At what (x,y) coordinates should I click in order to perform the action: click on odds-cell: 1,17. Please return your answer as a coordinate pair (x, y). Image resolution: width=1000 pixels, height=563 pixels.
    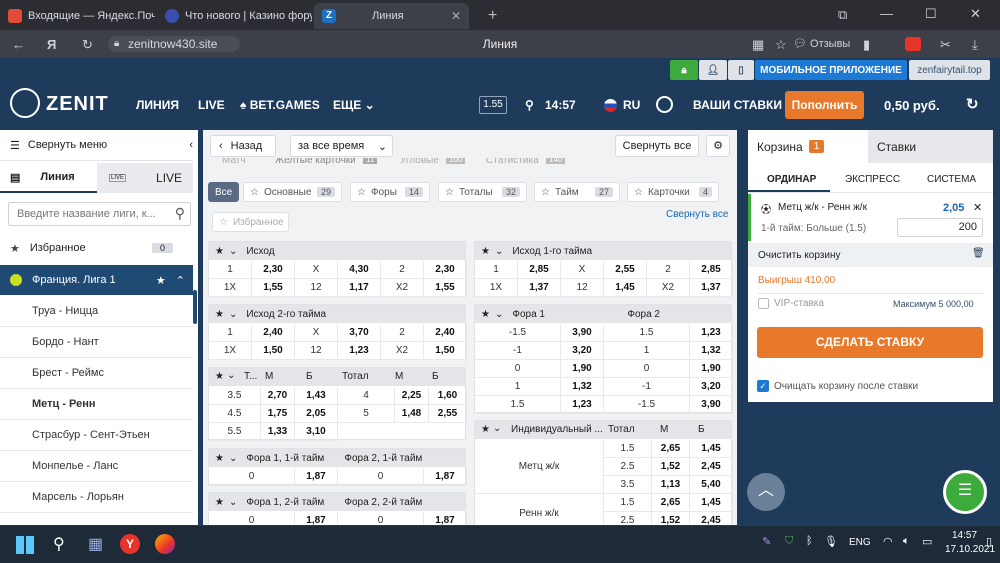
    Looking at the image, I should click on (359, 288).